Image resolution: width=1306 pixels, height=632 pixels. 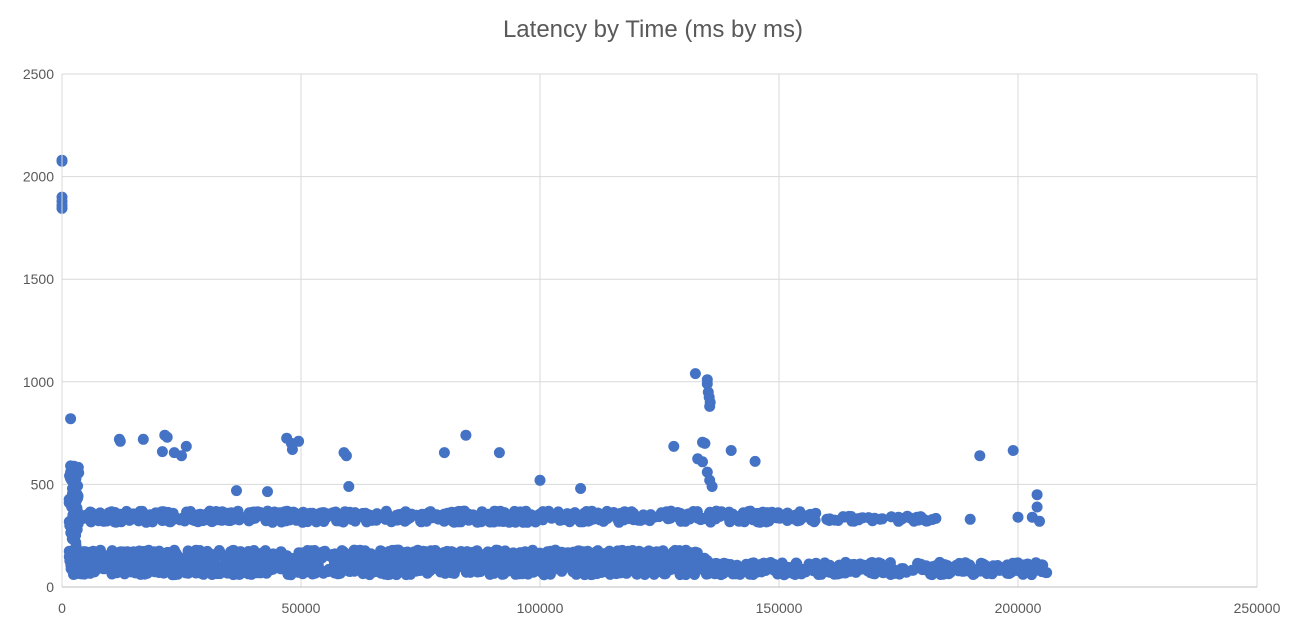 I want to click on x-tick-label: 250000, so click(x=1257, y=608).